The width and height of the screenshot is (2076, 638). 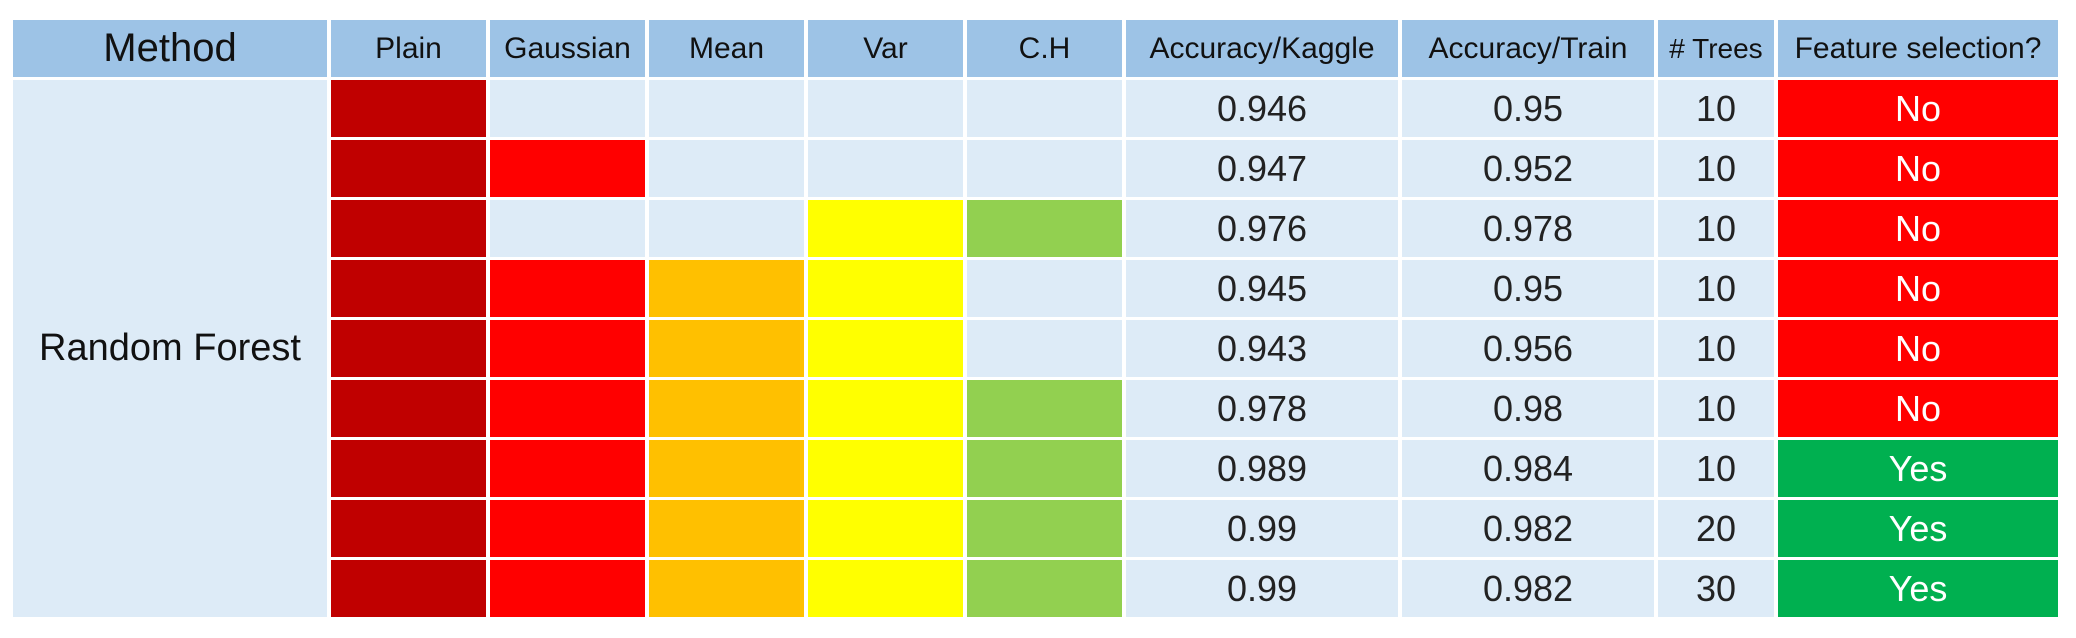 What do you see at coordinates (1528, 168) in the screenshot?
I see `accuracy-train-cell: 0.952` at bounding box center [1528, 168].